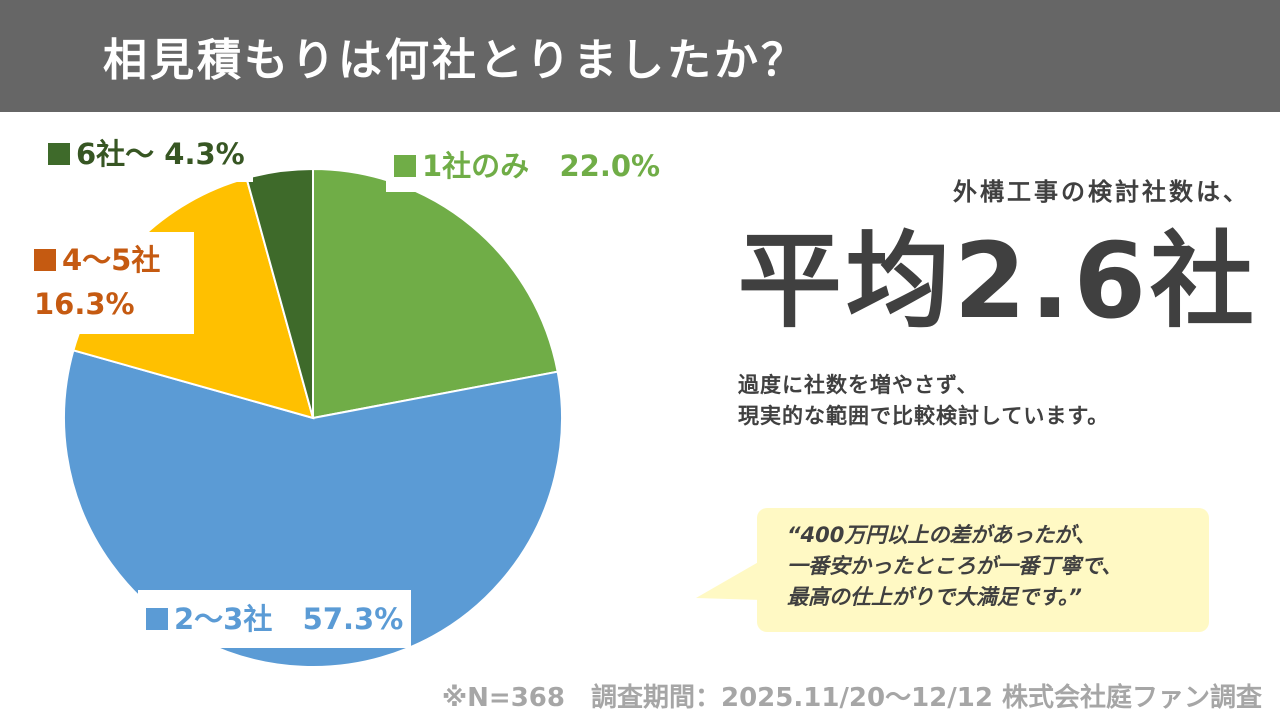 The width and height of the screenshot is (1280, 720). I want to click on legend-swatch-one, so click(405, 166).